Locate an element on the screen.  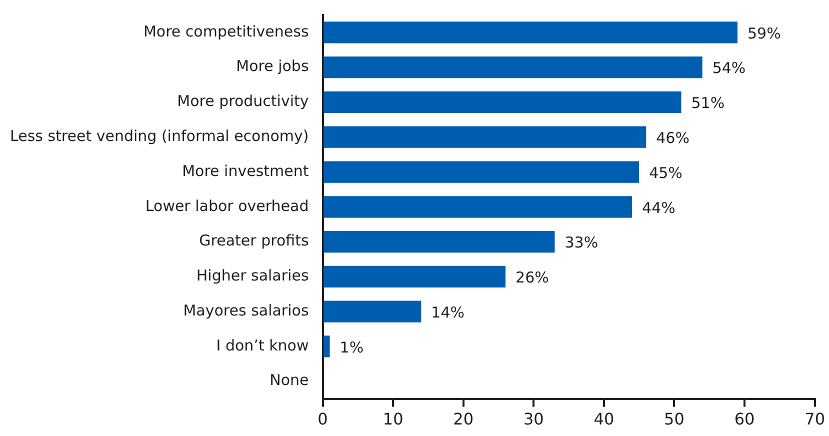
y-tick-label: None is located at coordinates (289, 380).